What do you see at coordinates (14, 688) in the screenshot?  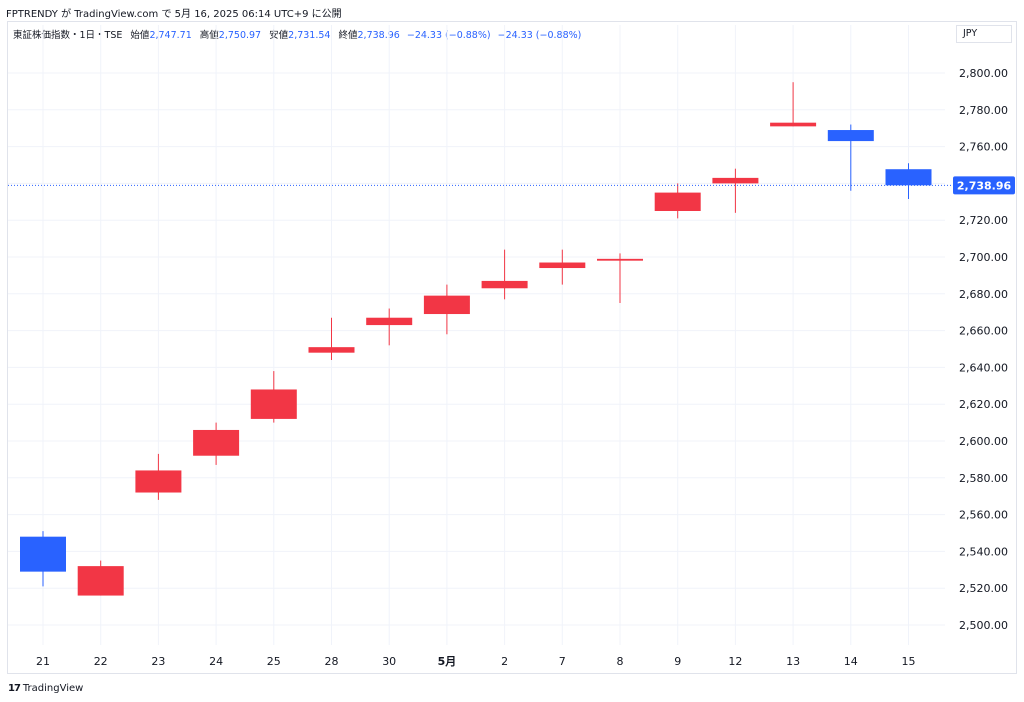 I see `tradingview-logo-icon: 17` at bounding box center [14, 688].